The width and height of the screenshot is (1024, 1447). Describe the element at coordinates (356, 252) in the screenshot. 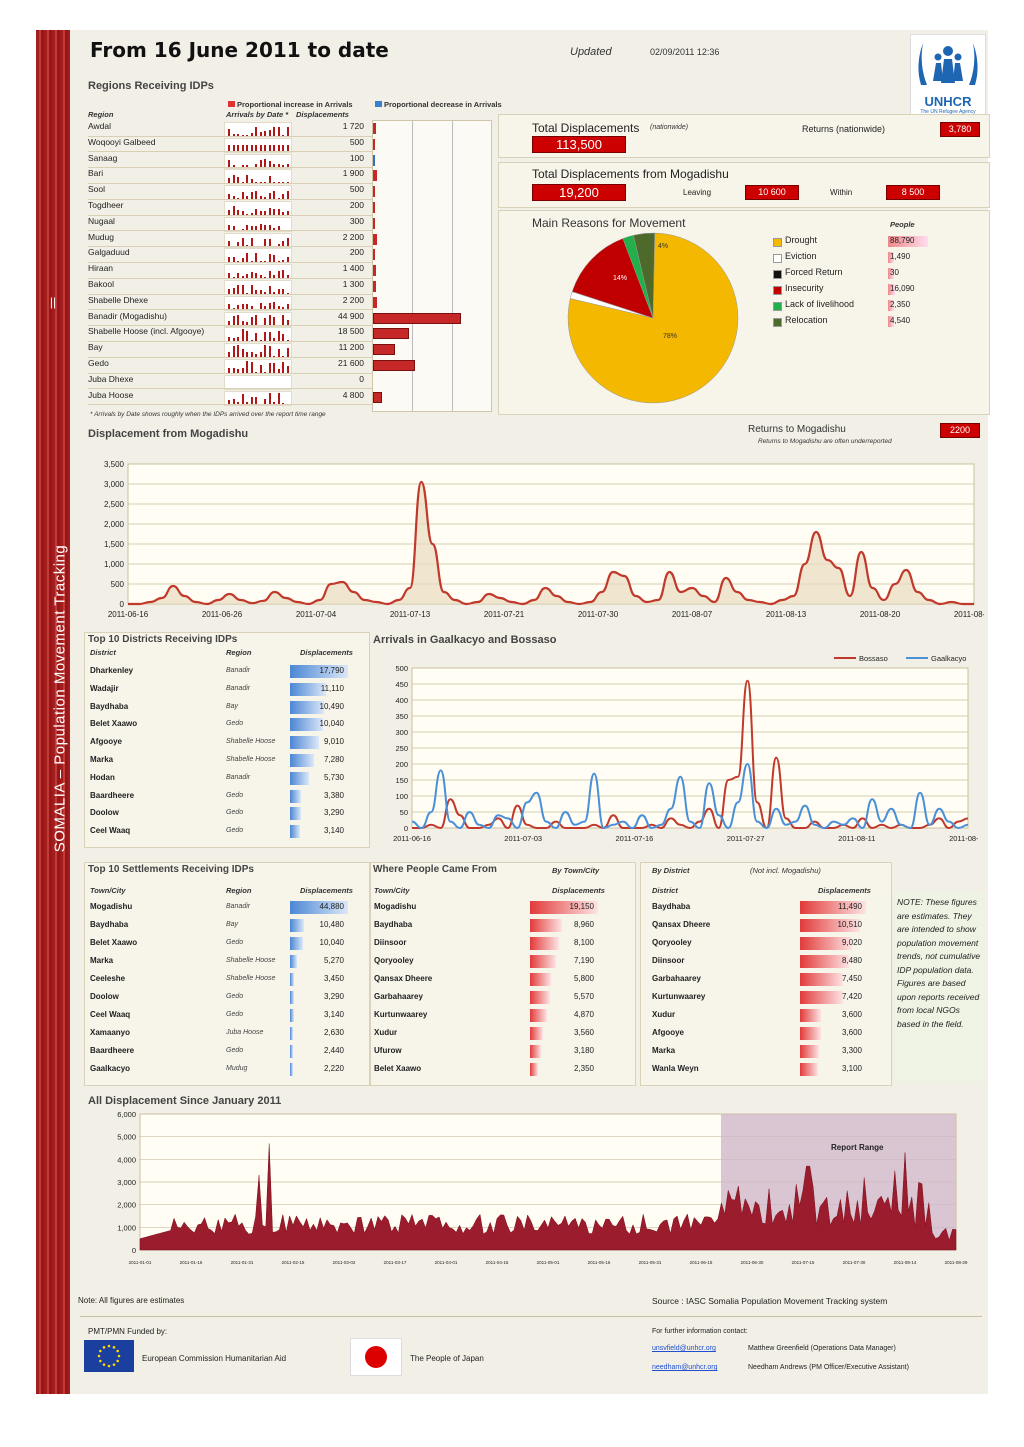

I see `region-displacements: 200` at that location.